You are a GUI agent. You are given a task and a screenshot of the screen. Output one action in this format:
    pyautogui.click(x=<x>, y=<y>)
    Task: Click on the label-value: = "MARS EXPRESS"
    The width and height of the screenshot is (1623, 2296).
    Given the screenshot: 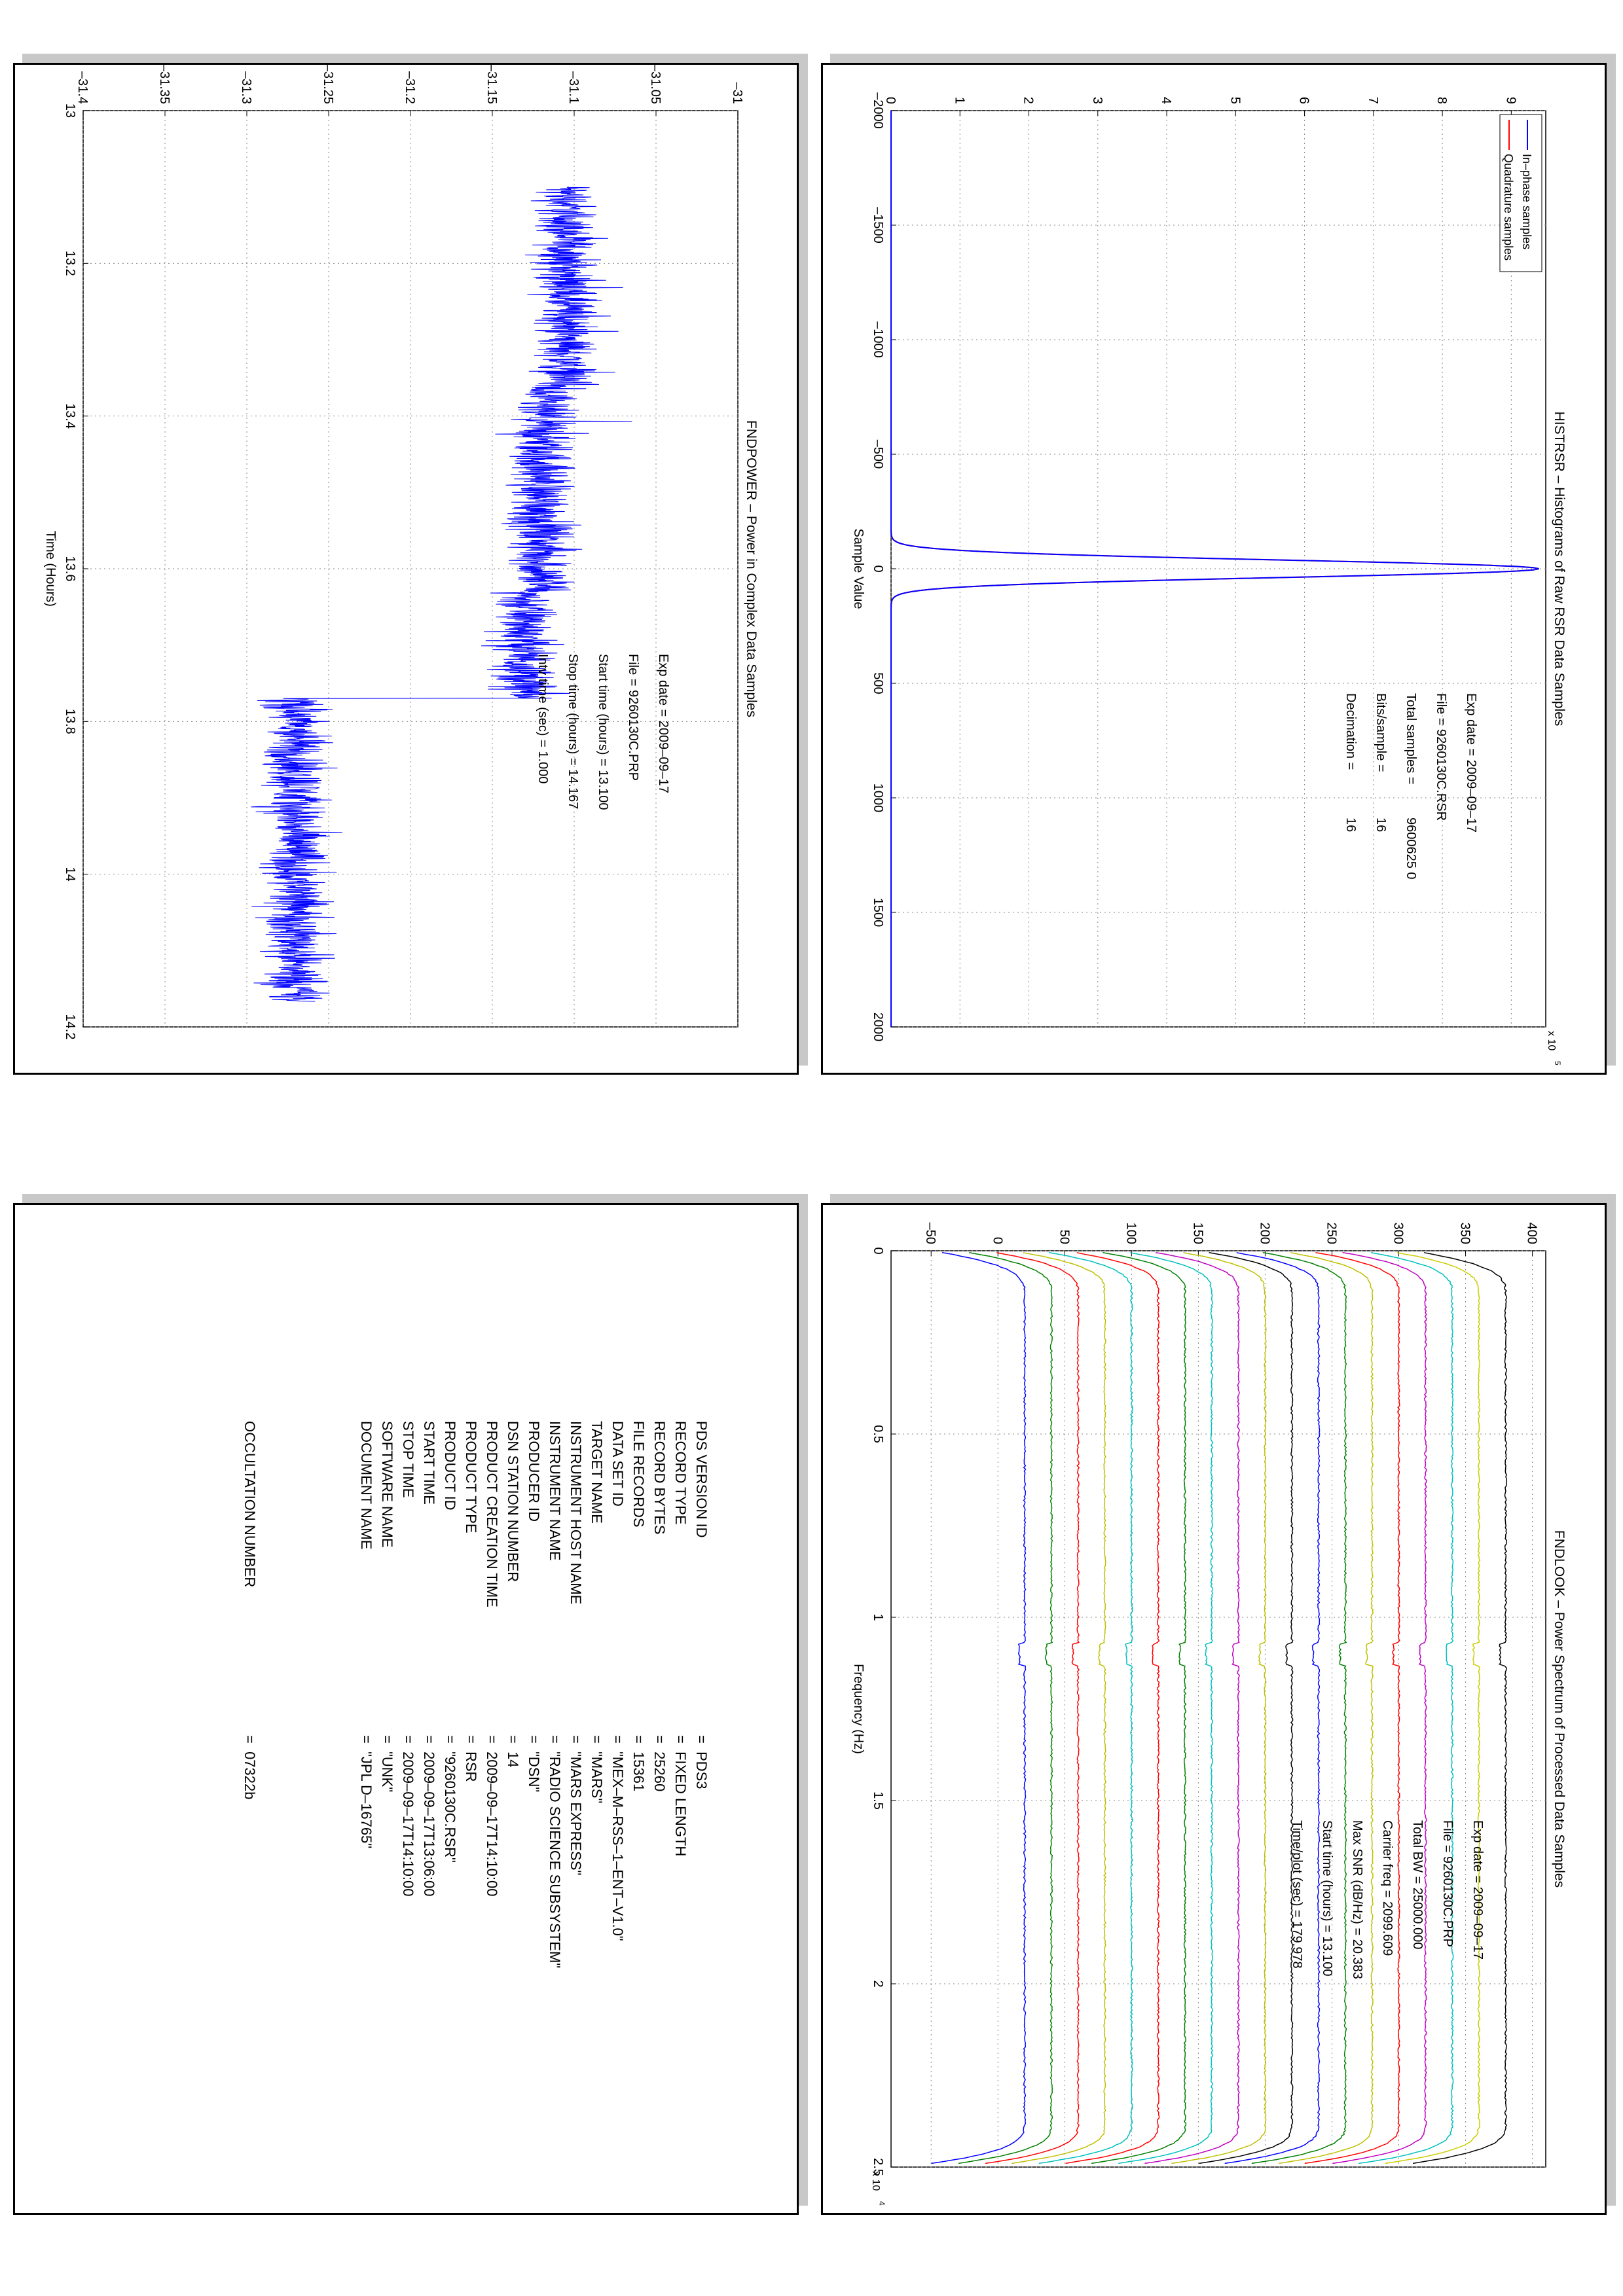 What is the action you would take?
    pyautogui.click(x=576, y=1805)
    